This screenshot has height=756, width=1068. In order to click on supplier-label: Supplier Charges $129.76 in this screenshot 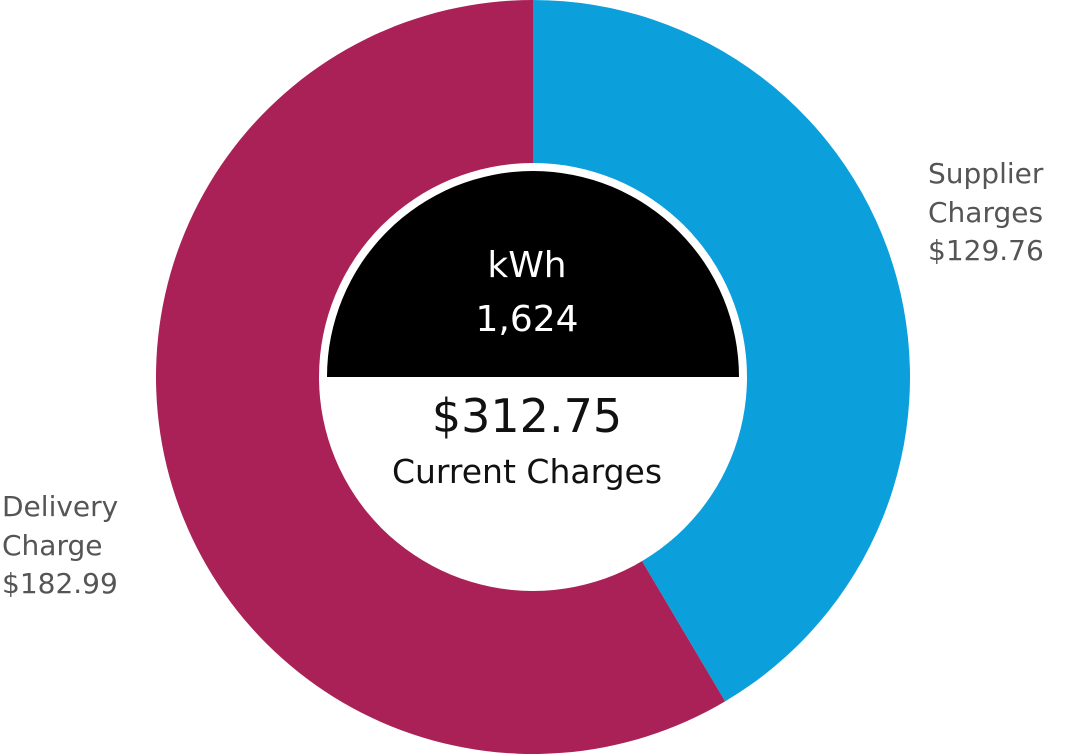, I will do `click(986, 212)`.